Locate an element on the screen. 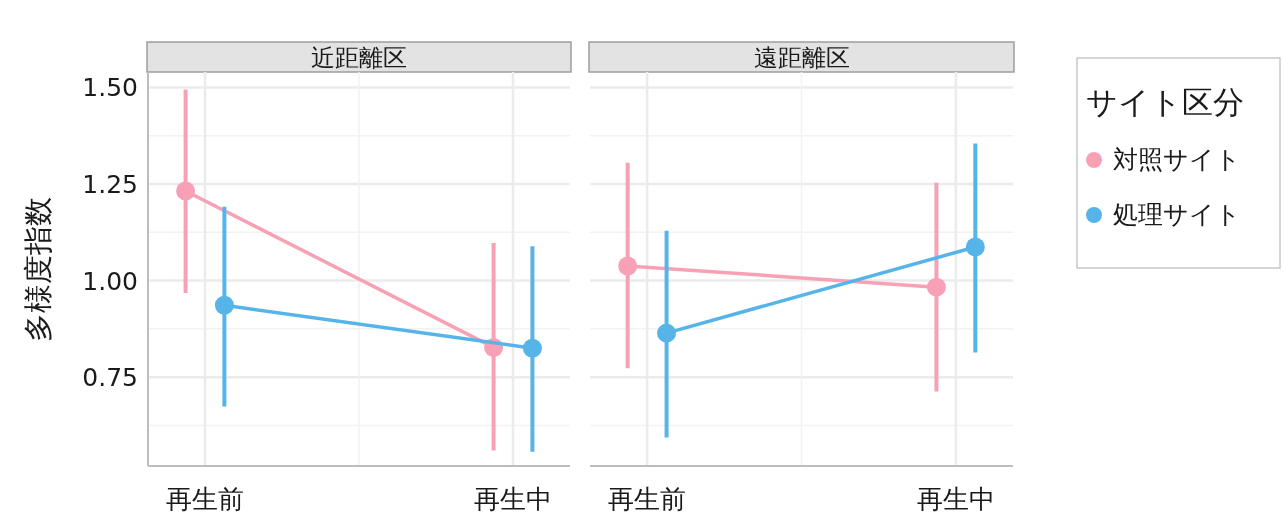 This screenshot has width=1285, height=519. y-axis-title: 多様度指数 is located at coordinates (38, 269).